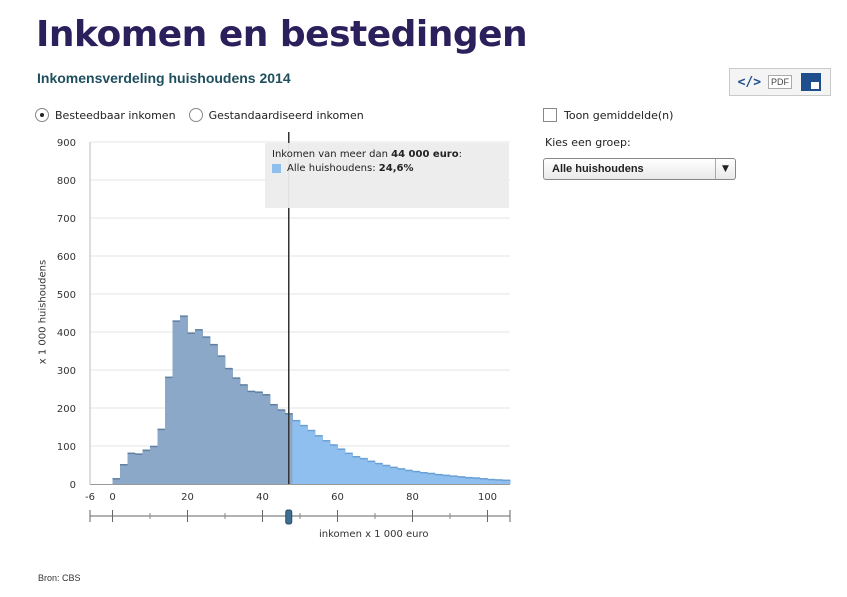 The image size is (847, 597). I want to click on slider-handle, so click(289, 517).